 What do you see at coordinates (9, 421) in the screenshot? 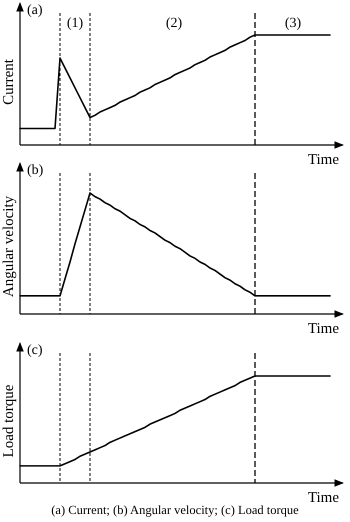
I see `y-axis-title: Load torque` at bounding box center [9, 421].